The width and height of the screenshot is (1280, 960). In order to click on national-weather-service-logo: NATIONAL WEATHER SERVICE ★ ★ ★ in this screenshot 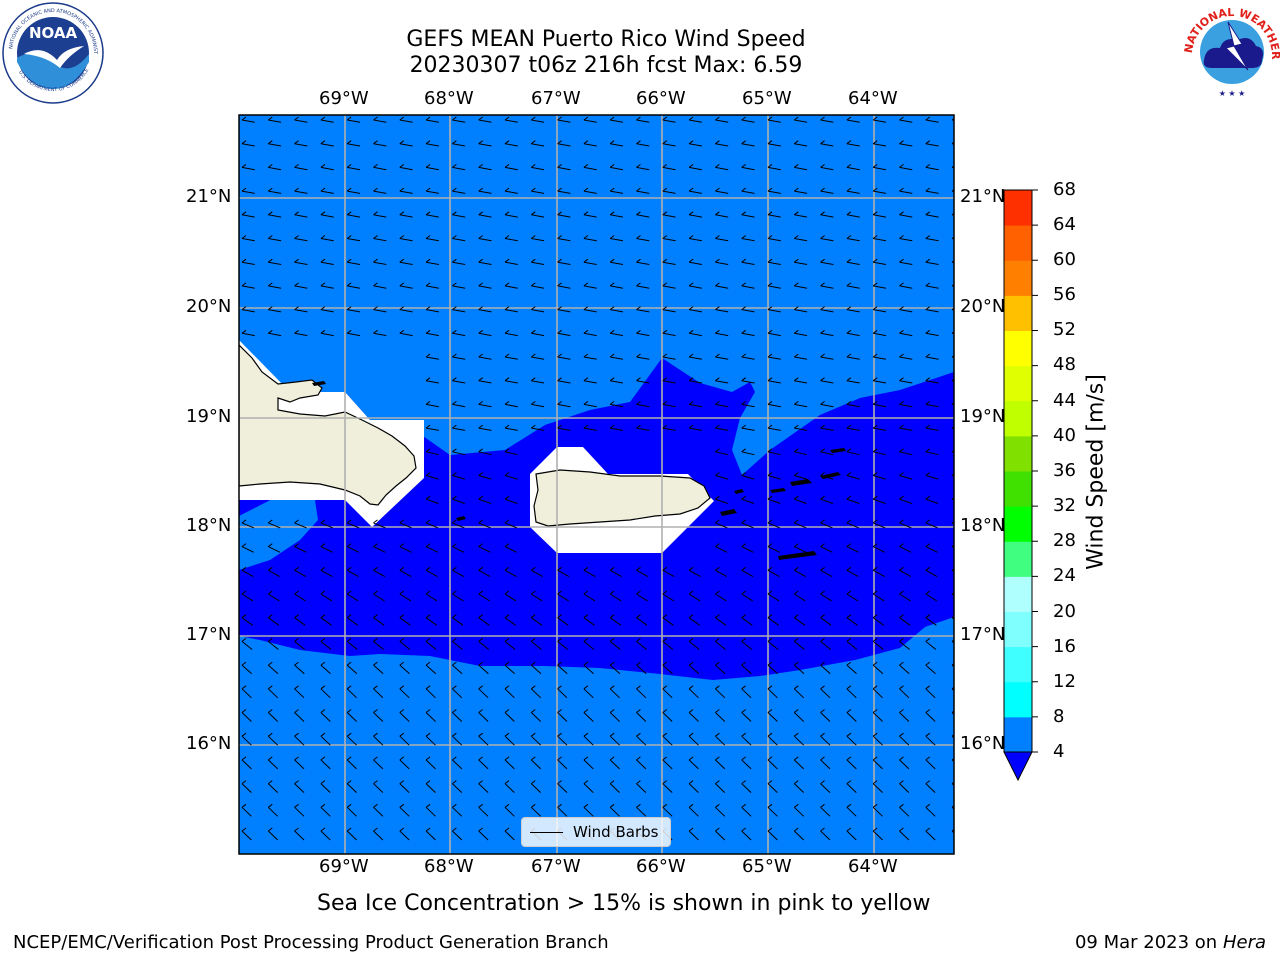, I will do `click(1228, 49)`.